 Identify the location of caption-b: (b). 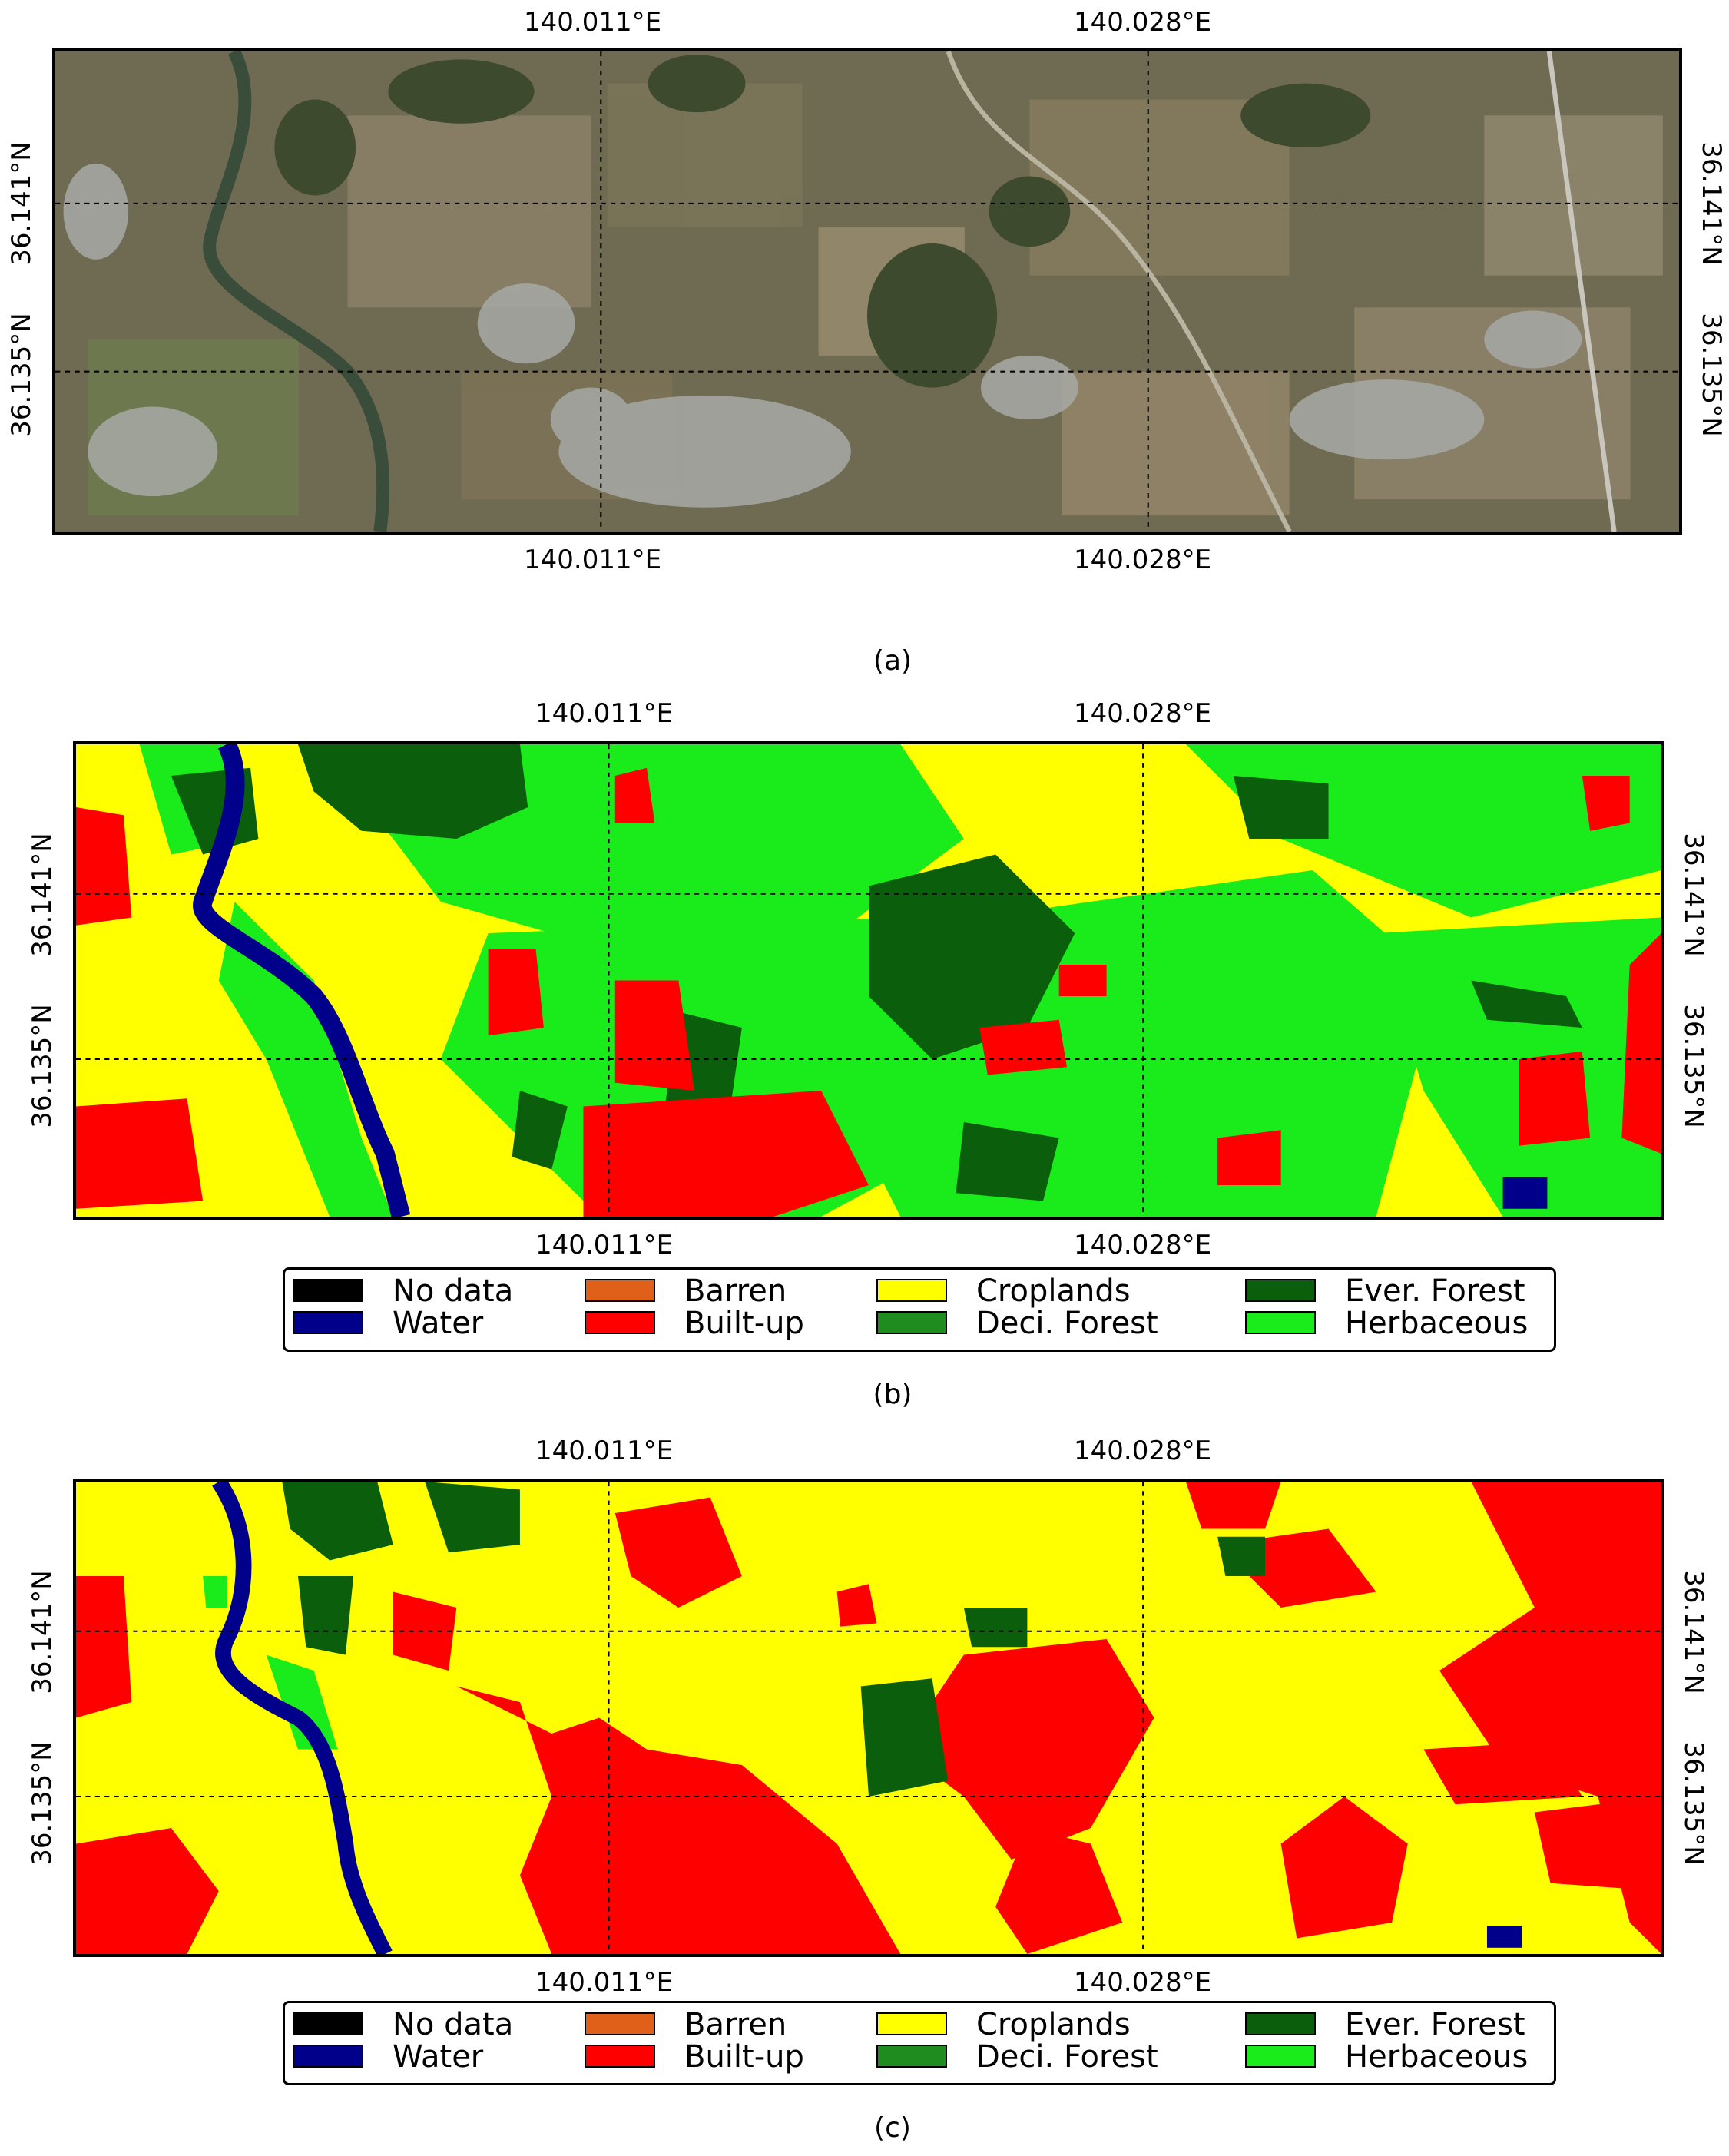
(893, 1394).